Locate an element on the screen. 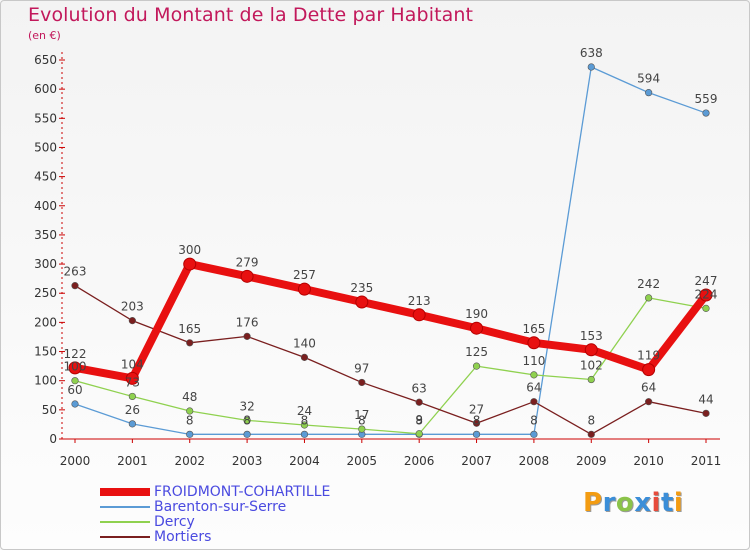 Image resolution: width=750 pixels, height=550 pixels. data-label: 17 is located at coordinates (361, 415).